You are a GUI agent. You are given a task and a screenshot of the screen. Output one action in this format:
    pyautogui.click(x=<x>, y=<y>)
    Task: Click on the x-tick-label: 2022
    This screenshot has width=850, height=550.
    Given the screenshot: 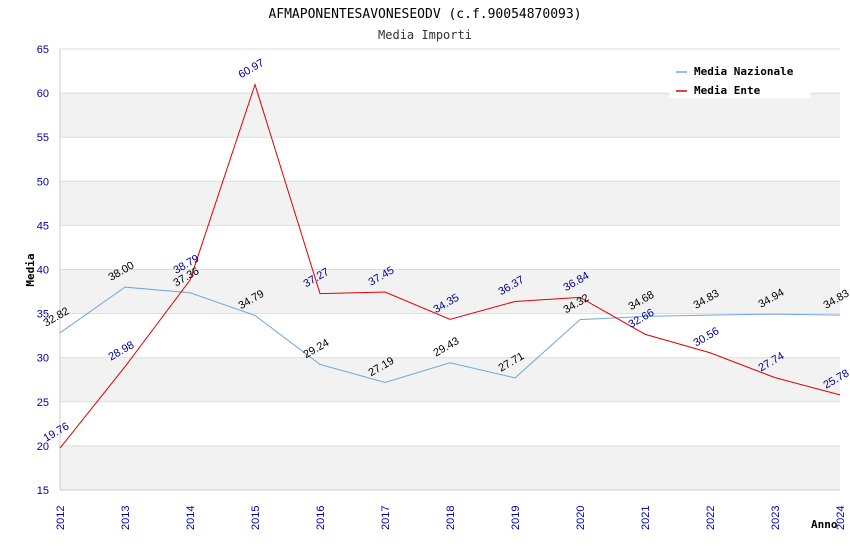 What is the action you would take?
    pyautogui.click(x=711, y=518)
    